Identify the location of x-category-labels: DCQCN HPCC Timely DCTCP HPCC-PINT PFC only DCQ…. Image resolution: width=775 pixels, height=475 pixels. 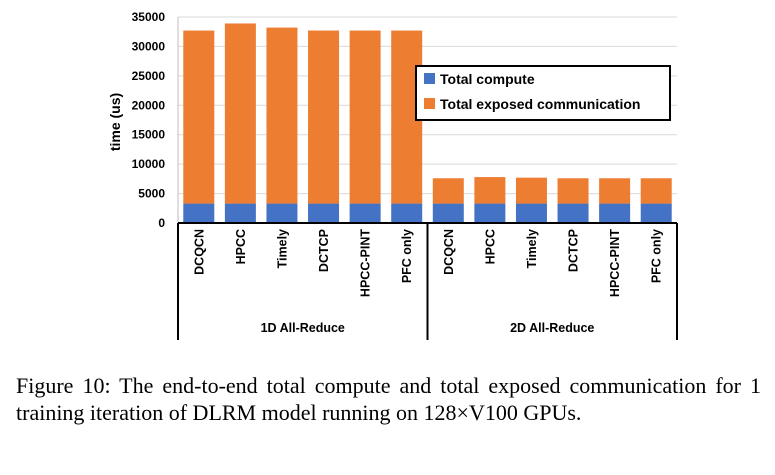
(427, 263).